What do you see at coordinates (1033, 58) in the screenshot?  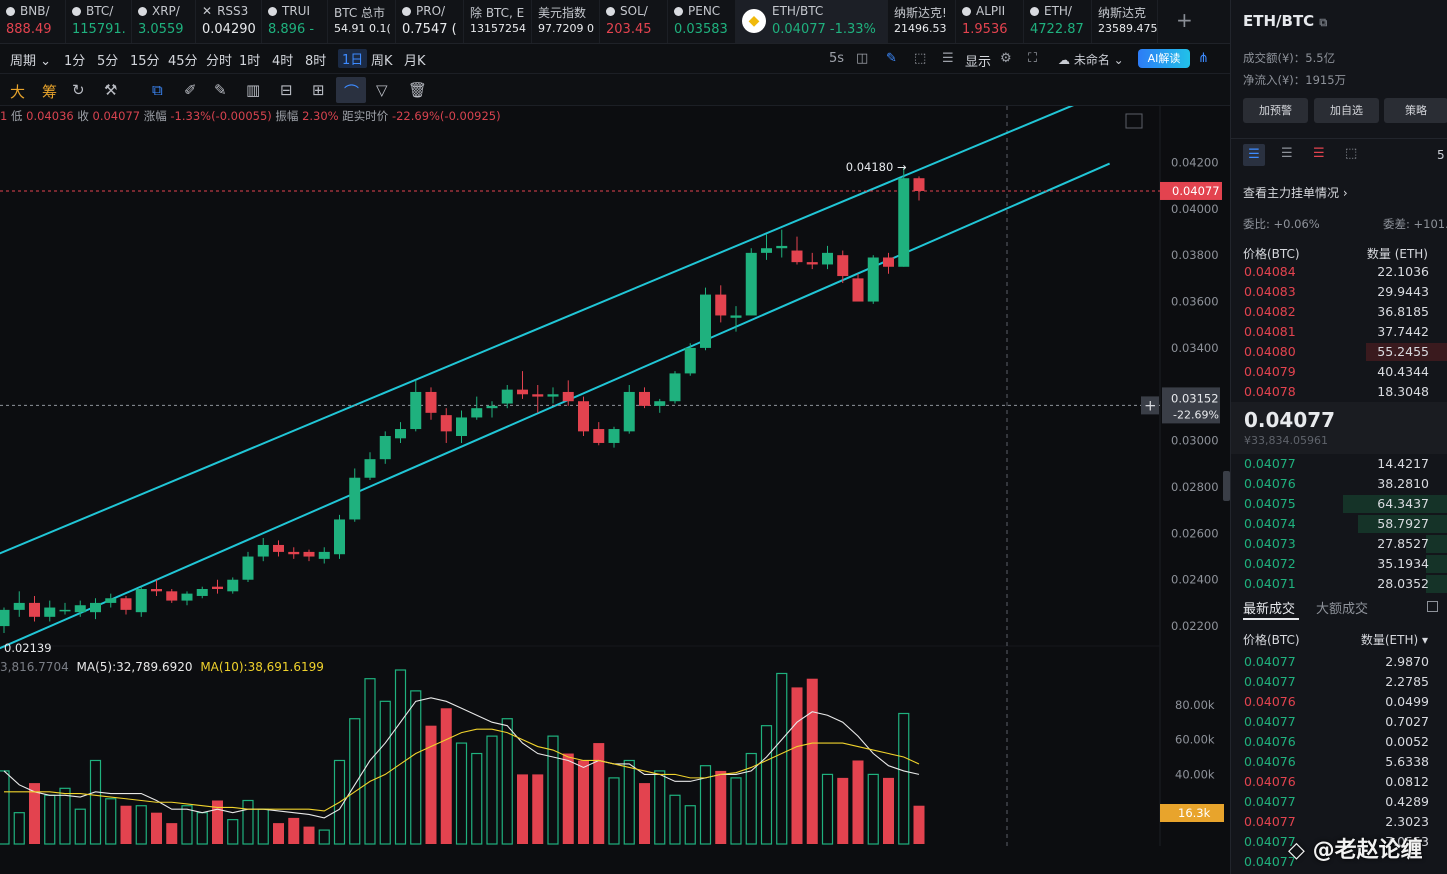 I see `fullscreen-icon: ⛶` at bounding box center [1033, 58].